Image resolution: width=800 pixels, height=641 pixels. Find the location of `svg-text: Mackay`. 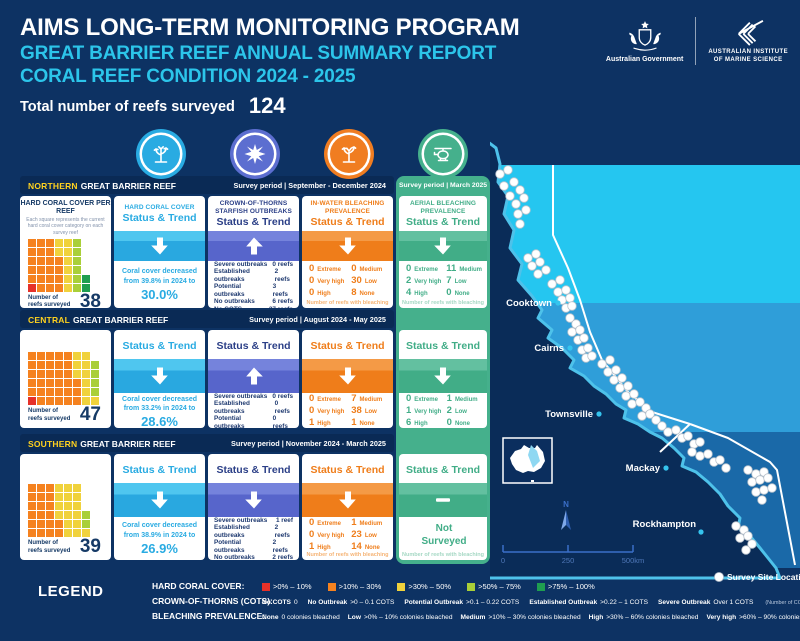

svg-text: Mackay is located at coordinates (643, 468).